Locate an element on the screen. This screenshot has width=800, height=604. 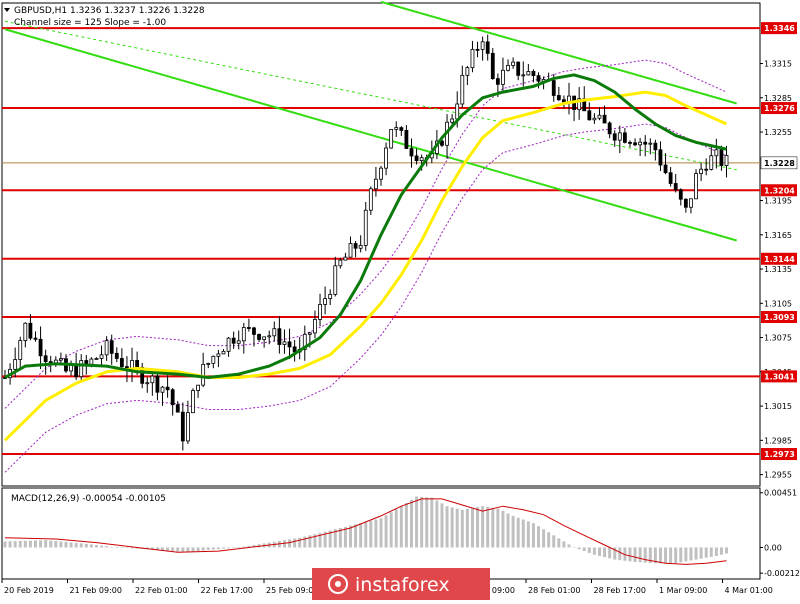
macd-label: MACD(12,26,9) -0.00054 -0.00105 is located at coordinates (88, 499).